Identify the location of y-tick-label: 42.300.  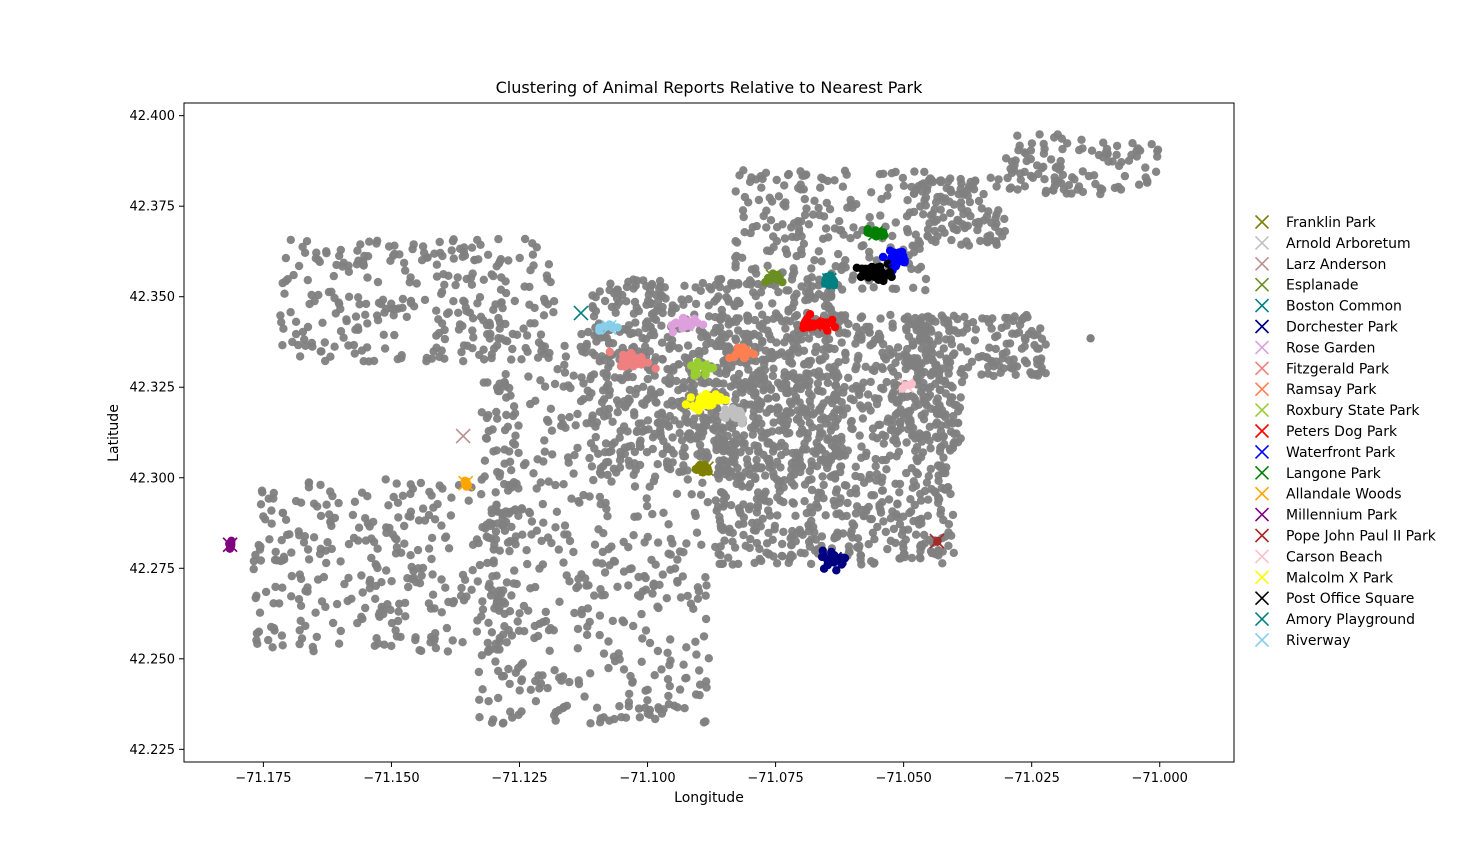
(153, 478).